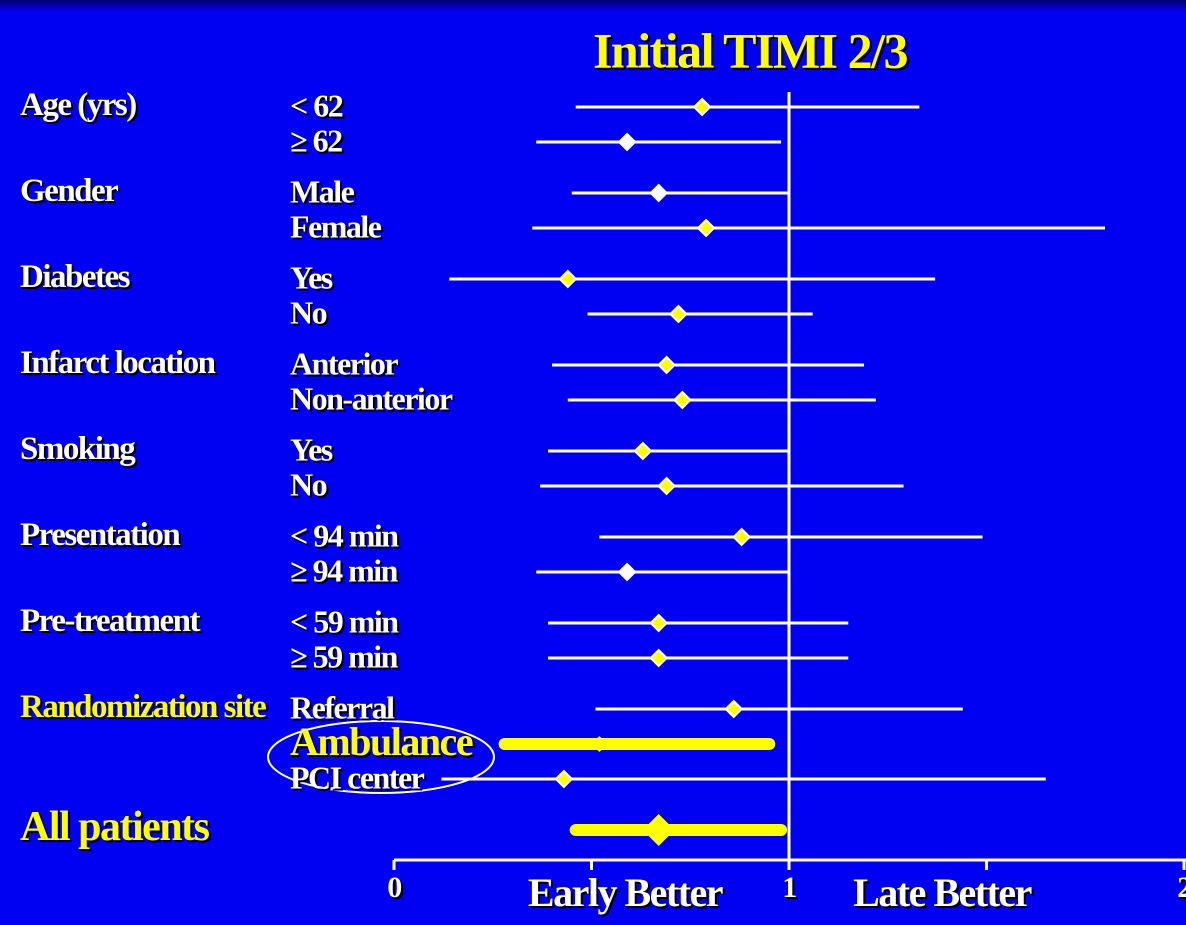 The image size is (1186, 925). I want to click on subgroup-label: Anterior, so click(344, 363).